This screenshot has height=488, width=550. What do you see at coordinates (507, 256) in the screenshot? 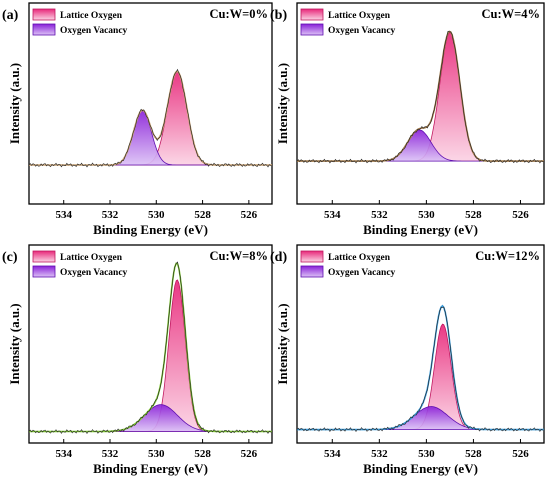
I see `ratio-label: Cu:W=12%` at bounding box center [507, 256].